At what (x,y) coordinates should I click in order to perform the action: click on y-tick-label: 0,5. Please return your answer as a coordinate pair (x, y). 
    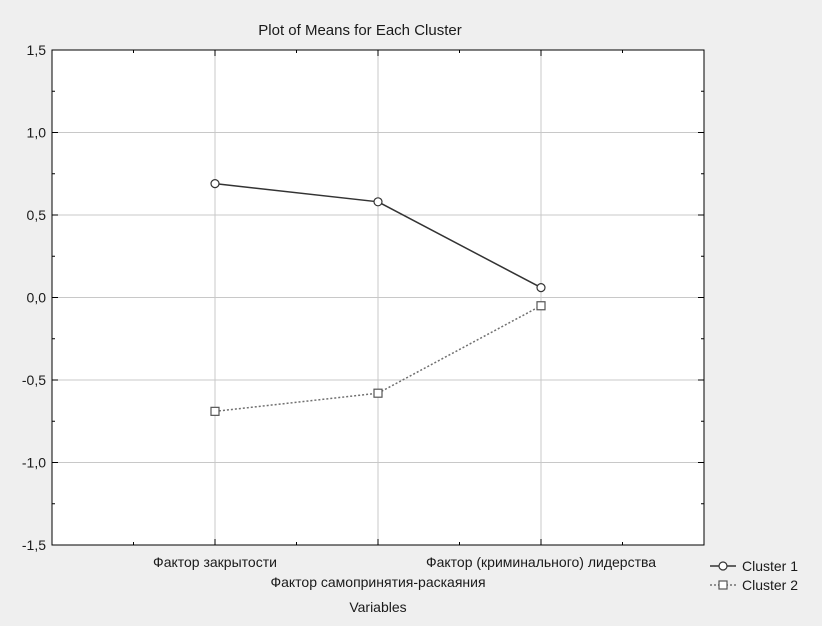
    Looking at the image, I should click on (37, 215).